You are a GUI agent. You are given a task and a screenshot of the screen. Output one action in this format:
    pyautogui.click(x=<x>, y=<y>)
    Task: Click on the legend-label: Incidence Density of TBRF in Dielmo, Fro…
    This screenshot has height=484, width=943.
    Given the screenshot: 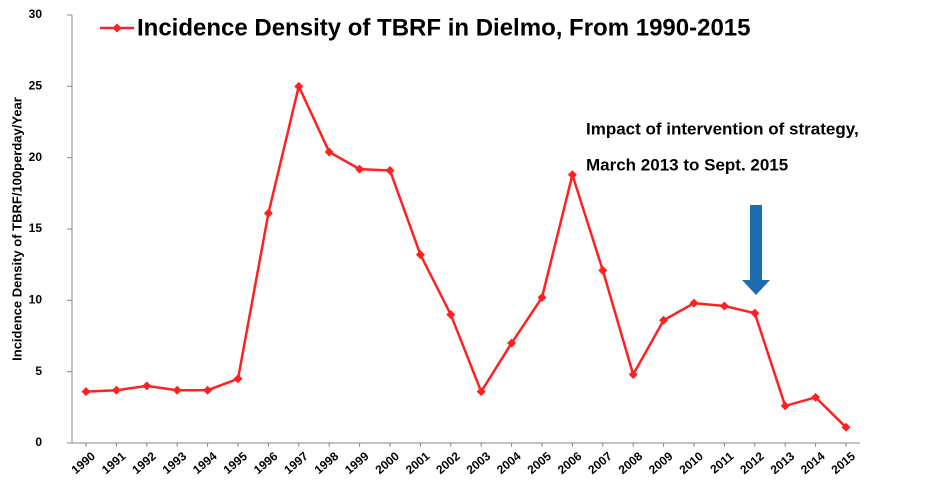 What is the action you would take?
    pyautogui.click(x=444, y=27)
    